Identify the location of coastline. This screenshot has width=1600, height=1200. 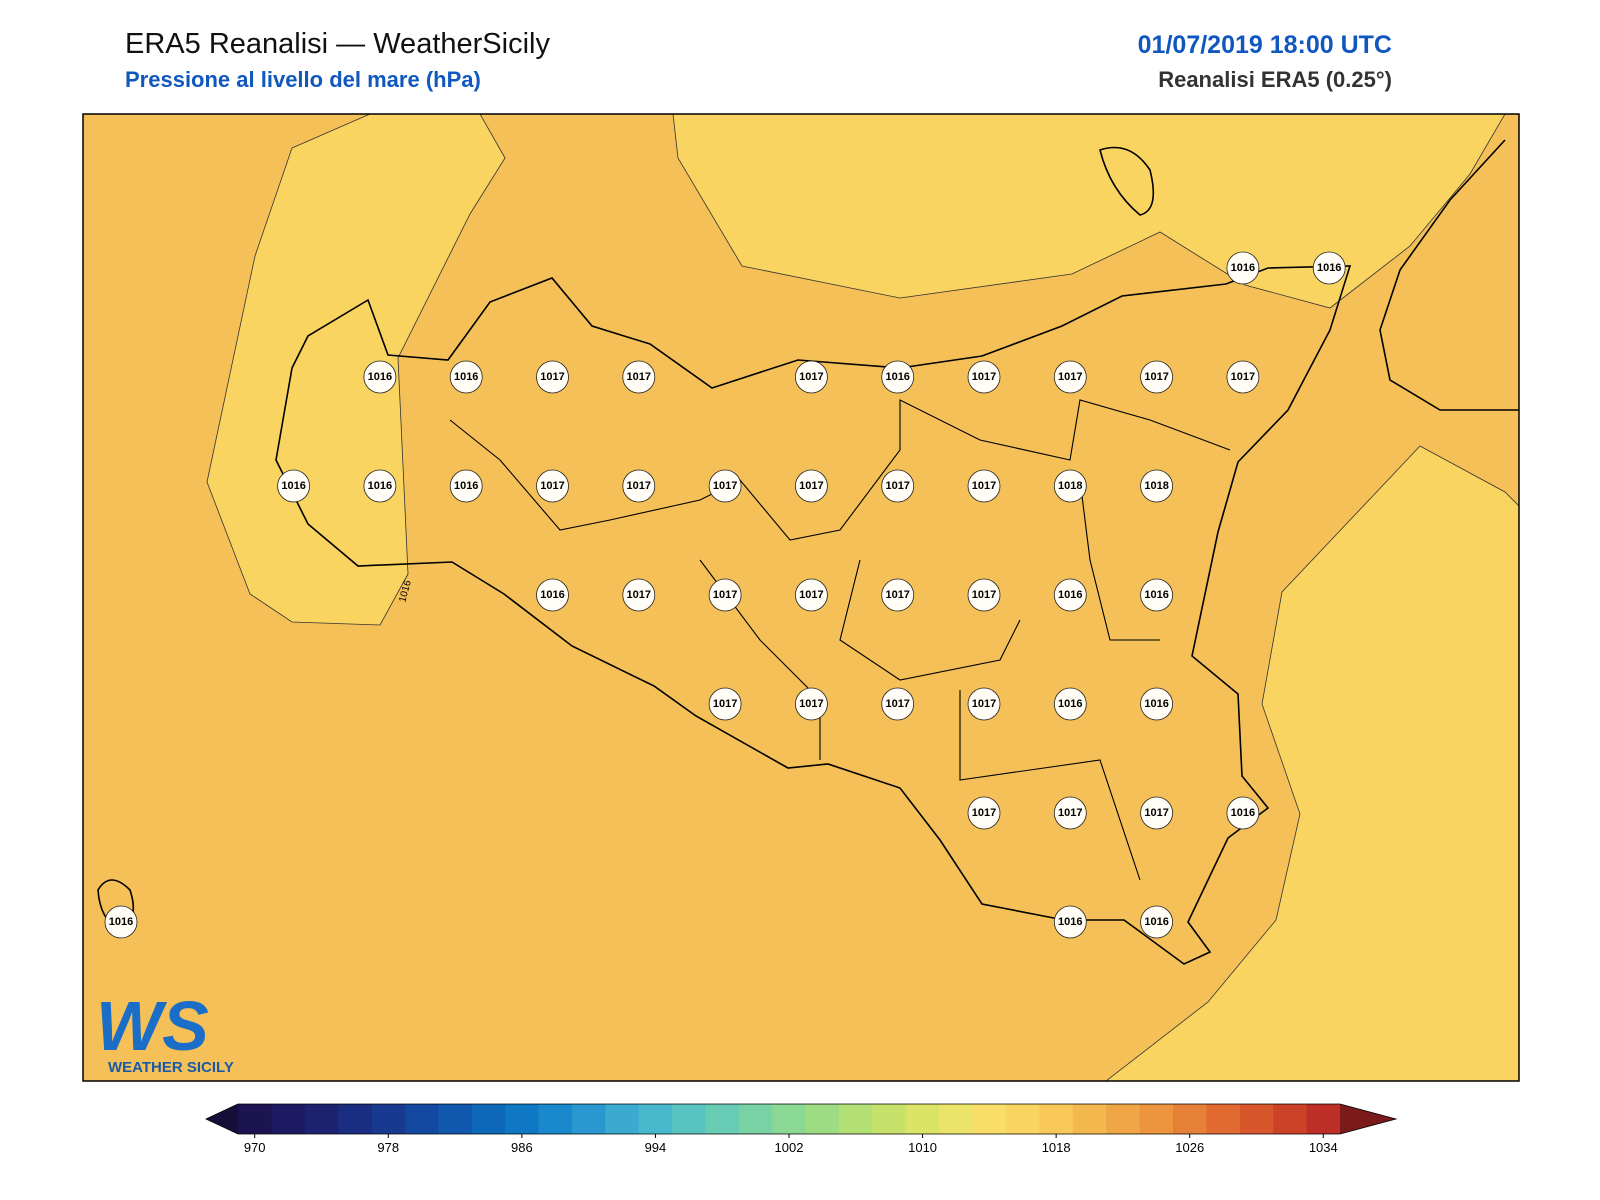
(1449, 275).